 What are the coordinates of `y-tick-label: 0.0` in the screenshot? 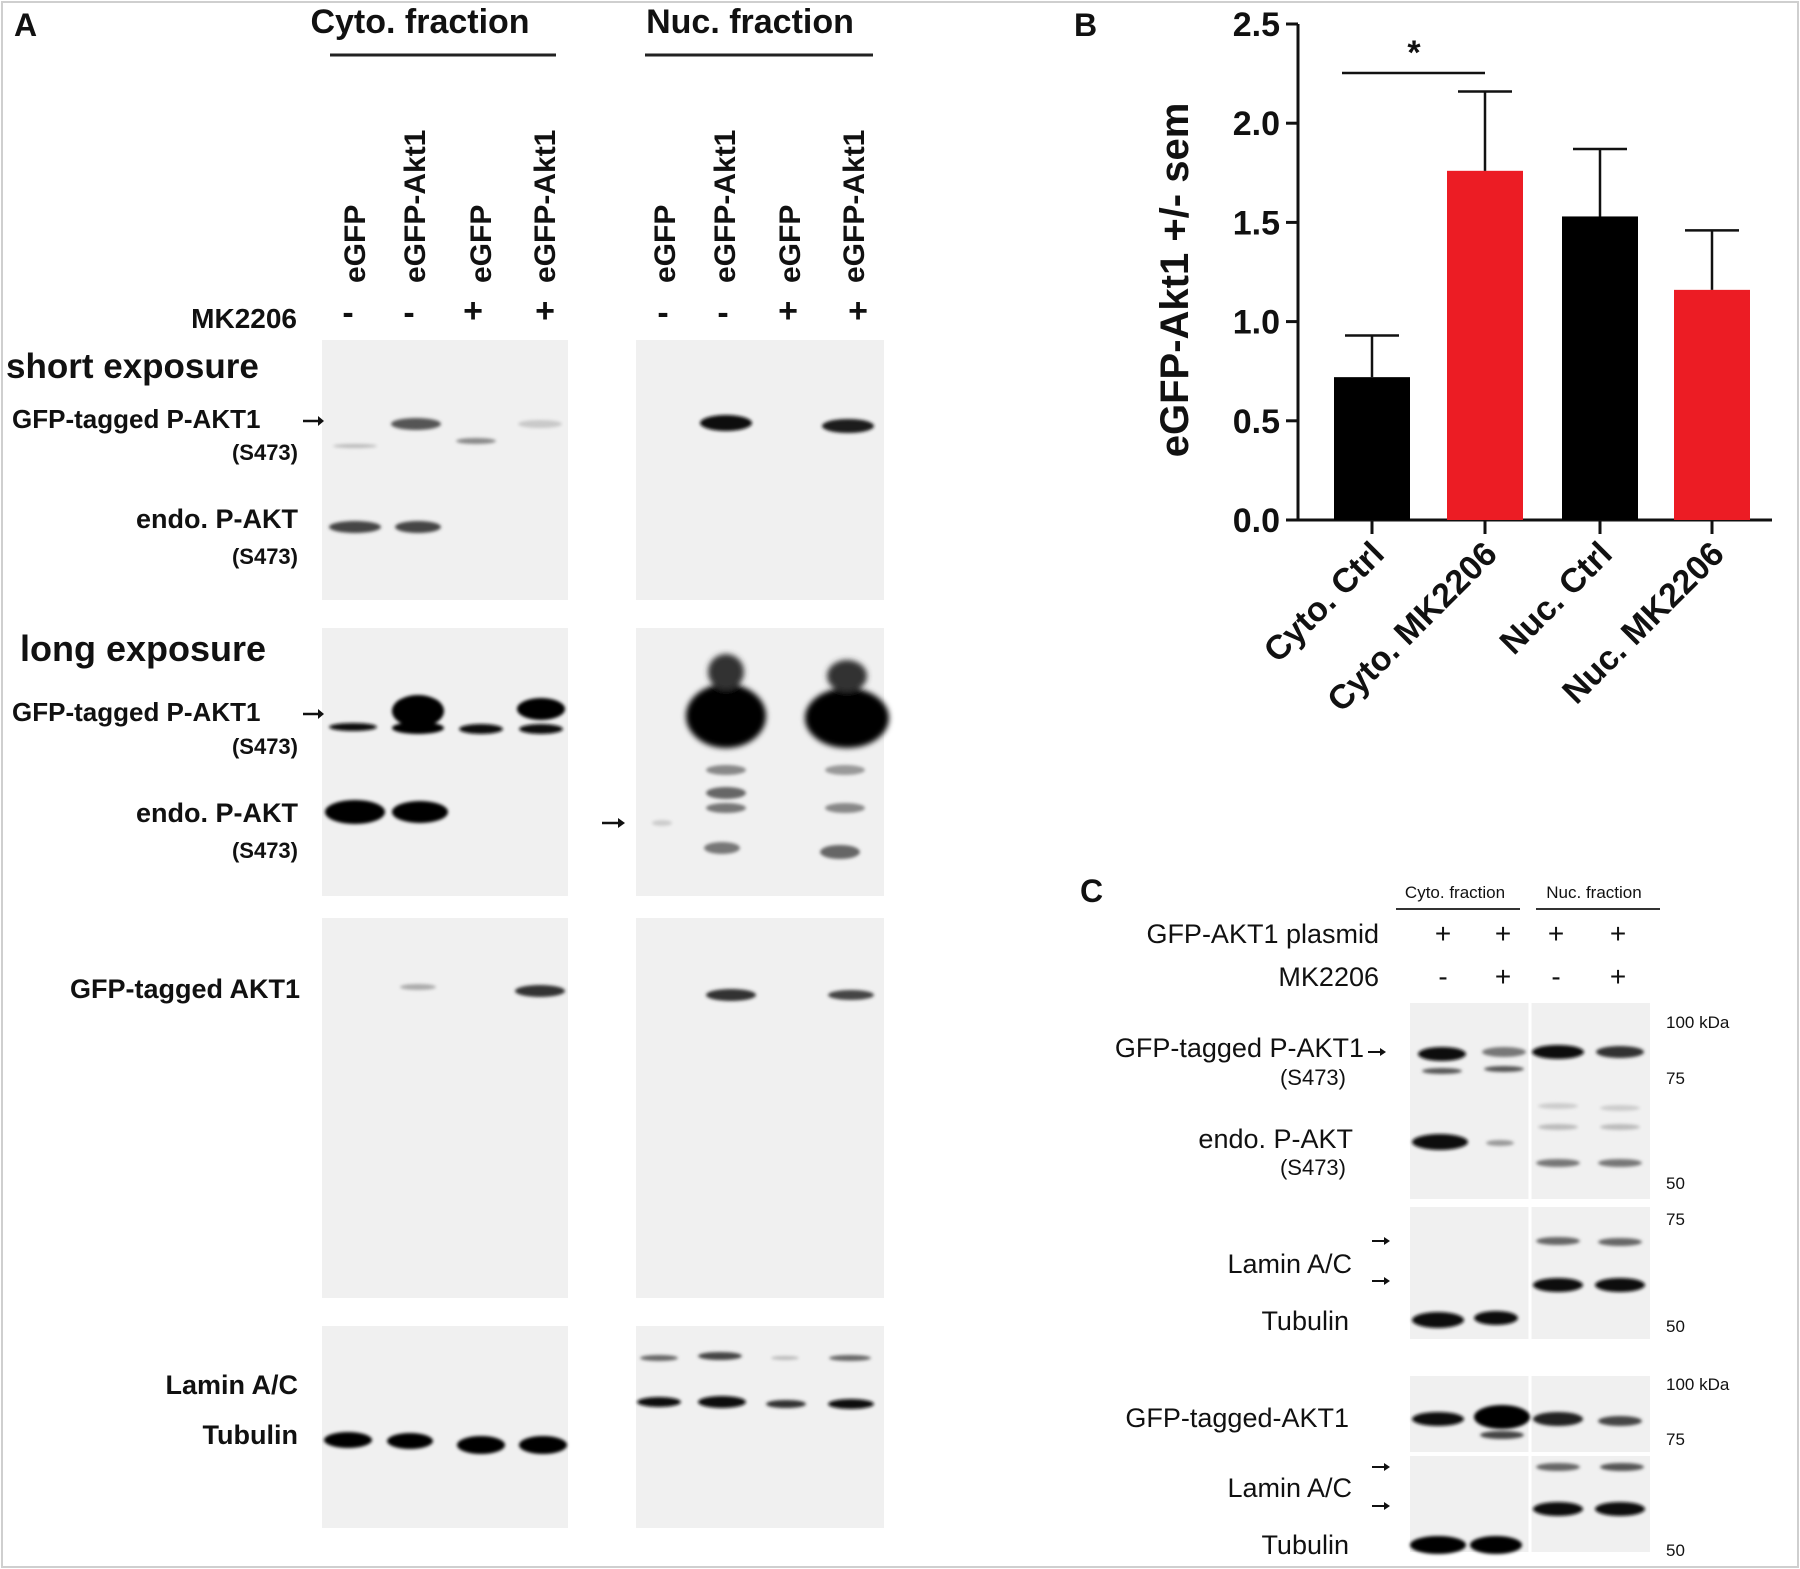 It's located at (1256, 521).